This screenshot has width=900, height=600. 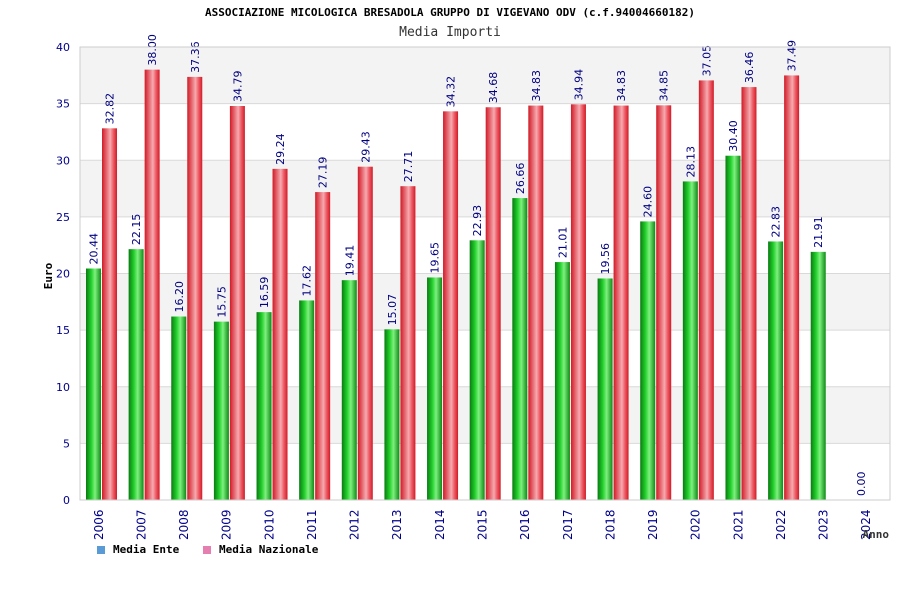 I want to click on x-tick-label: 2006, so click(x=99, y=524).